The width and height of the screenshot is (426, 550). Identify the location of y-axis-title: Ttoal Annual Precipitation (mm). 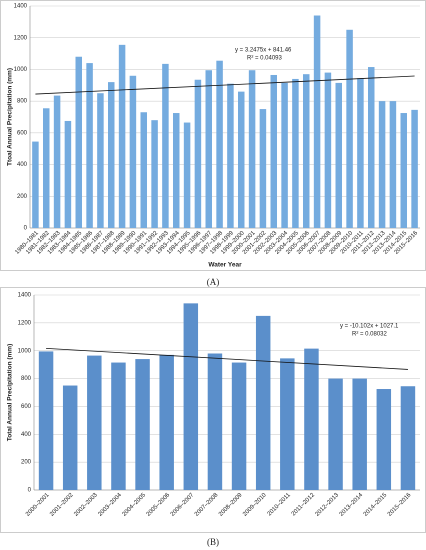
(10, 117).